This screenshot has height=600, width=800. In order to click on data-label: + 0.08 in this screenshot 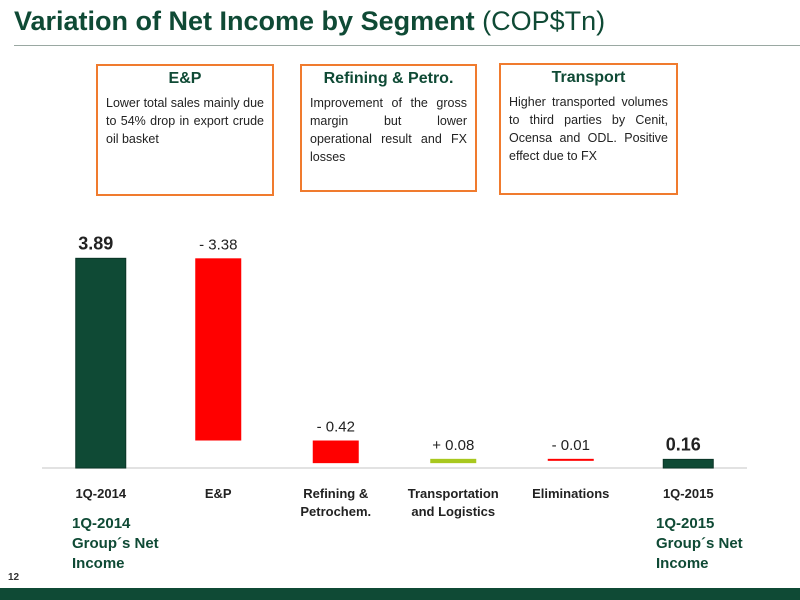, I will do `click(453, 445)`.